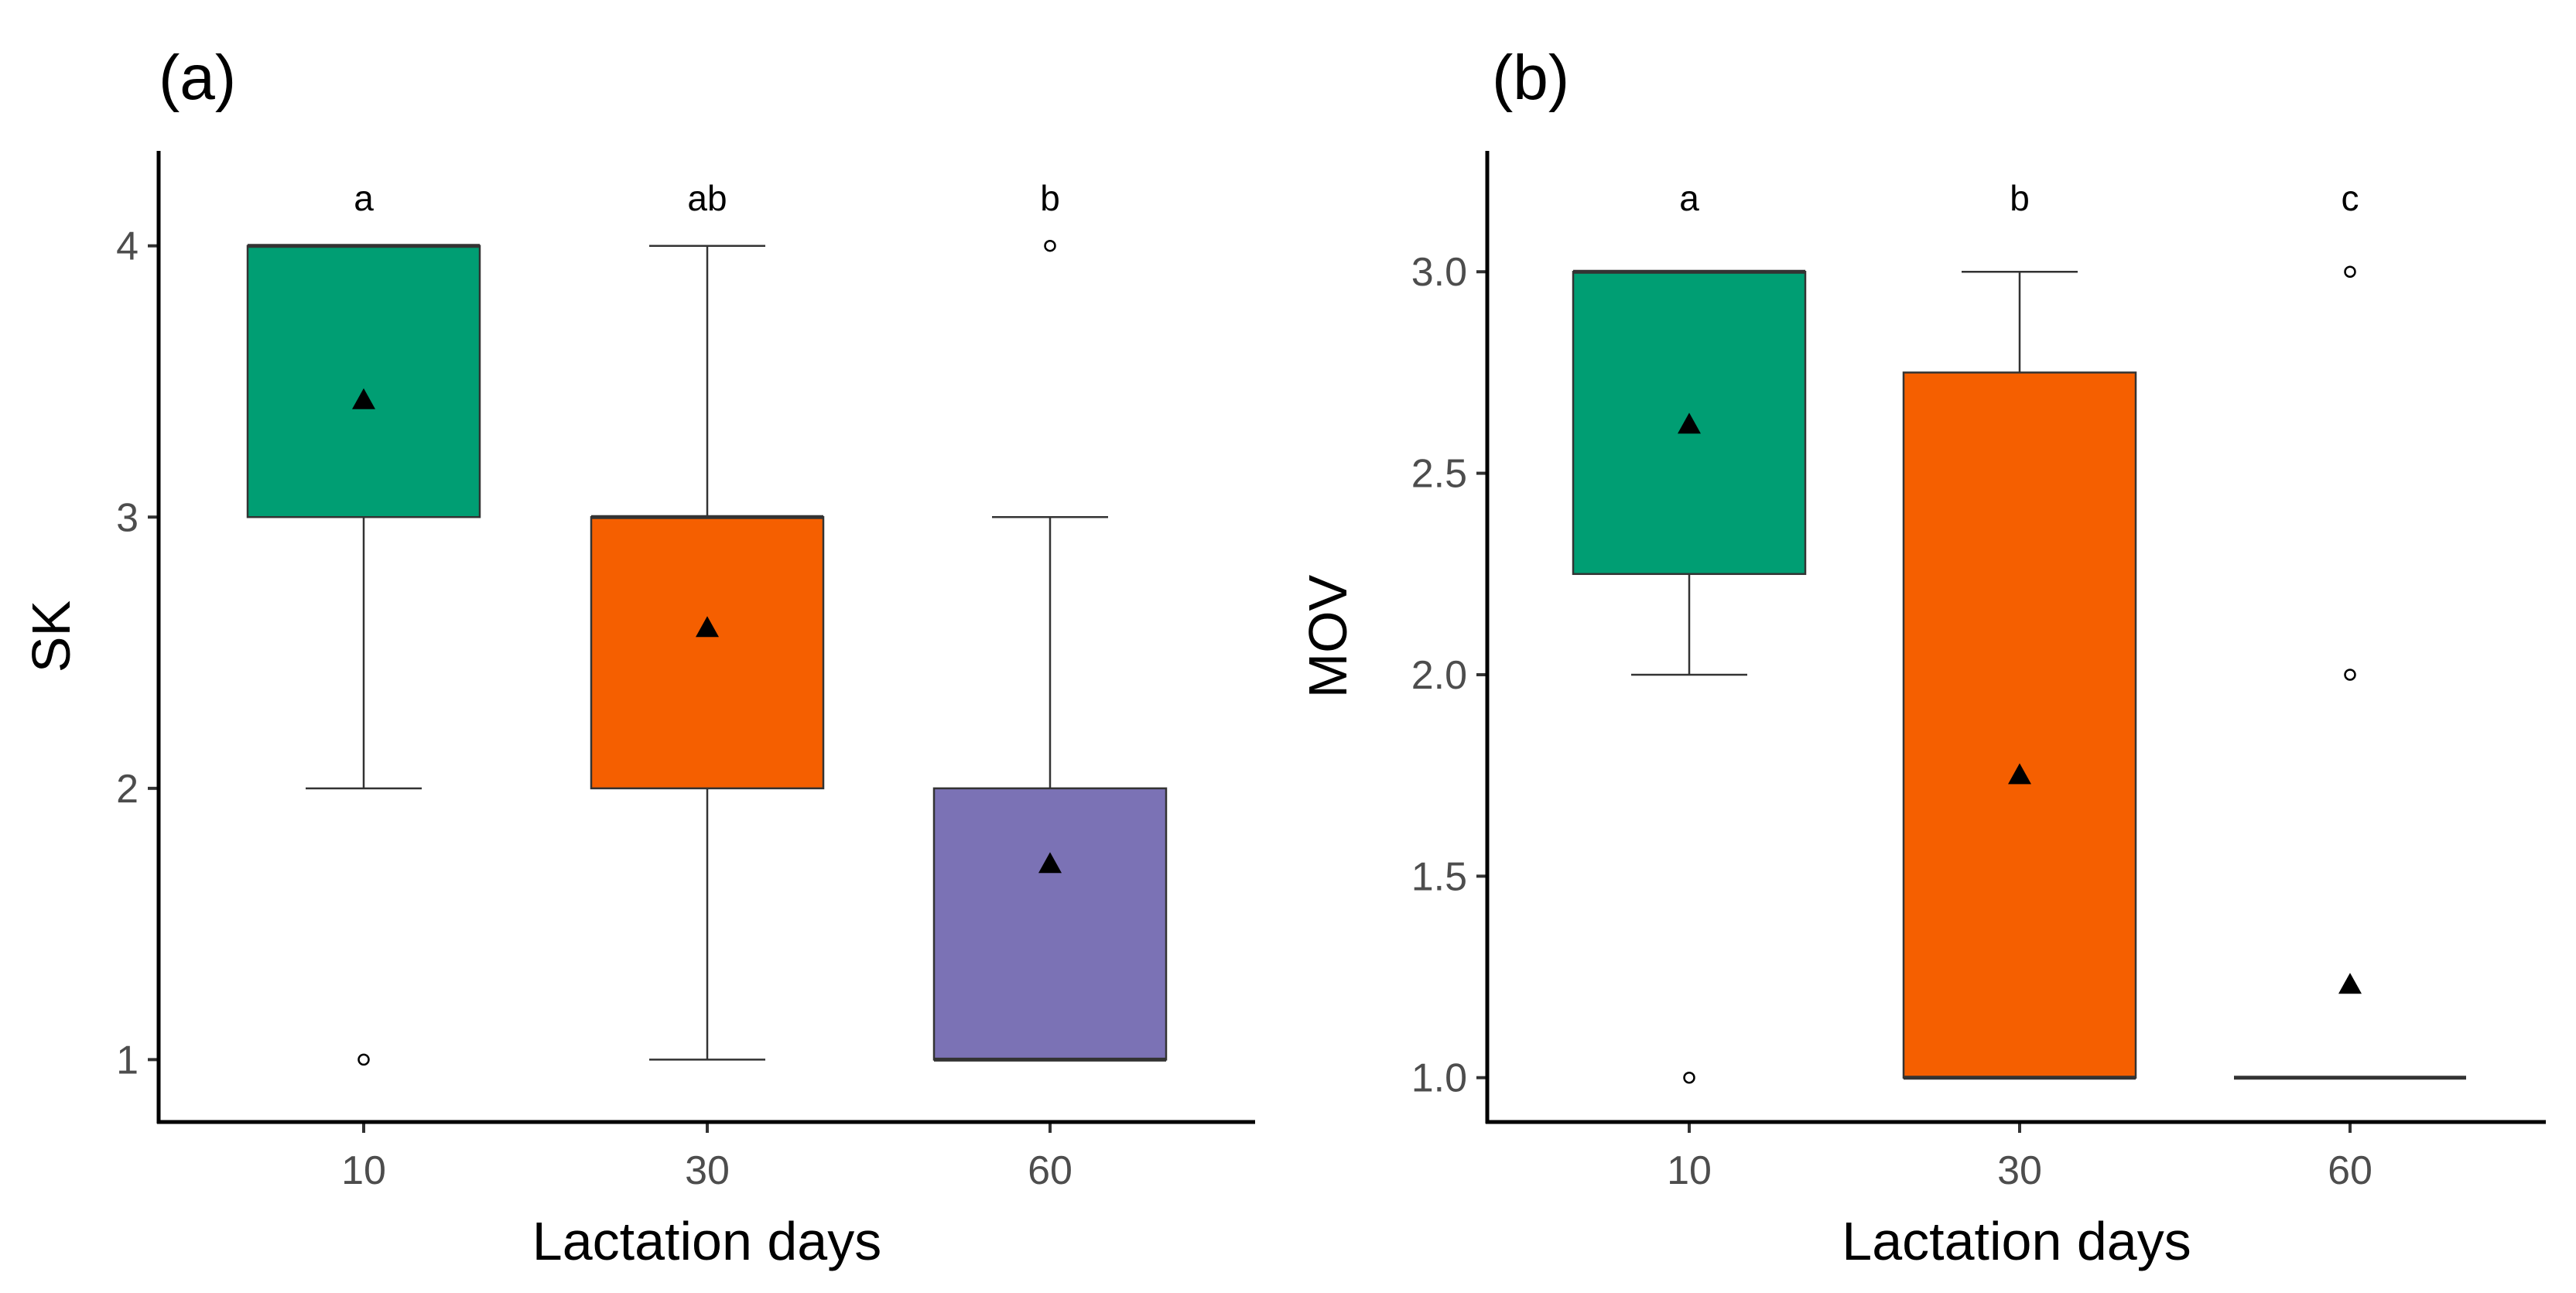 This screenshot has width=2576, height=1293. Describe the element at coordinates (1530, 78) in the screenshot. I see `panel-label: (b)` at that location.